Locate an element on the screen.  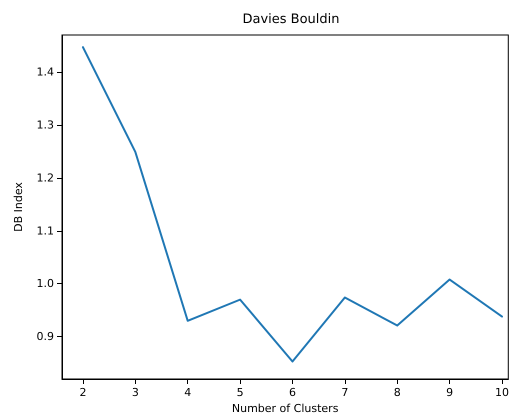
y-tick-label: 0.9 is located at coordinates (45, 337).